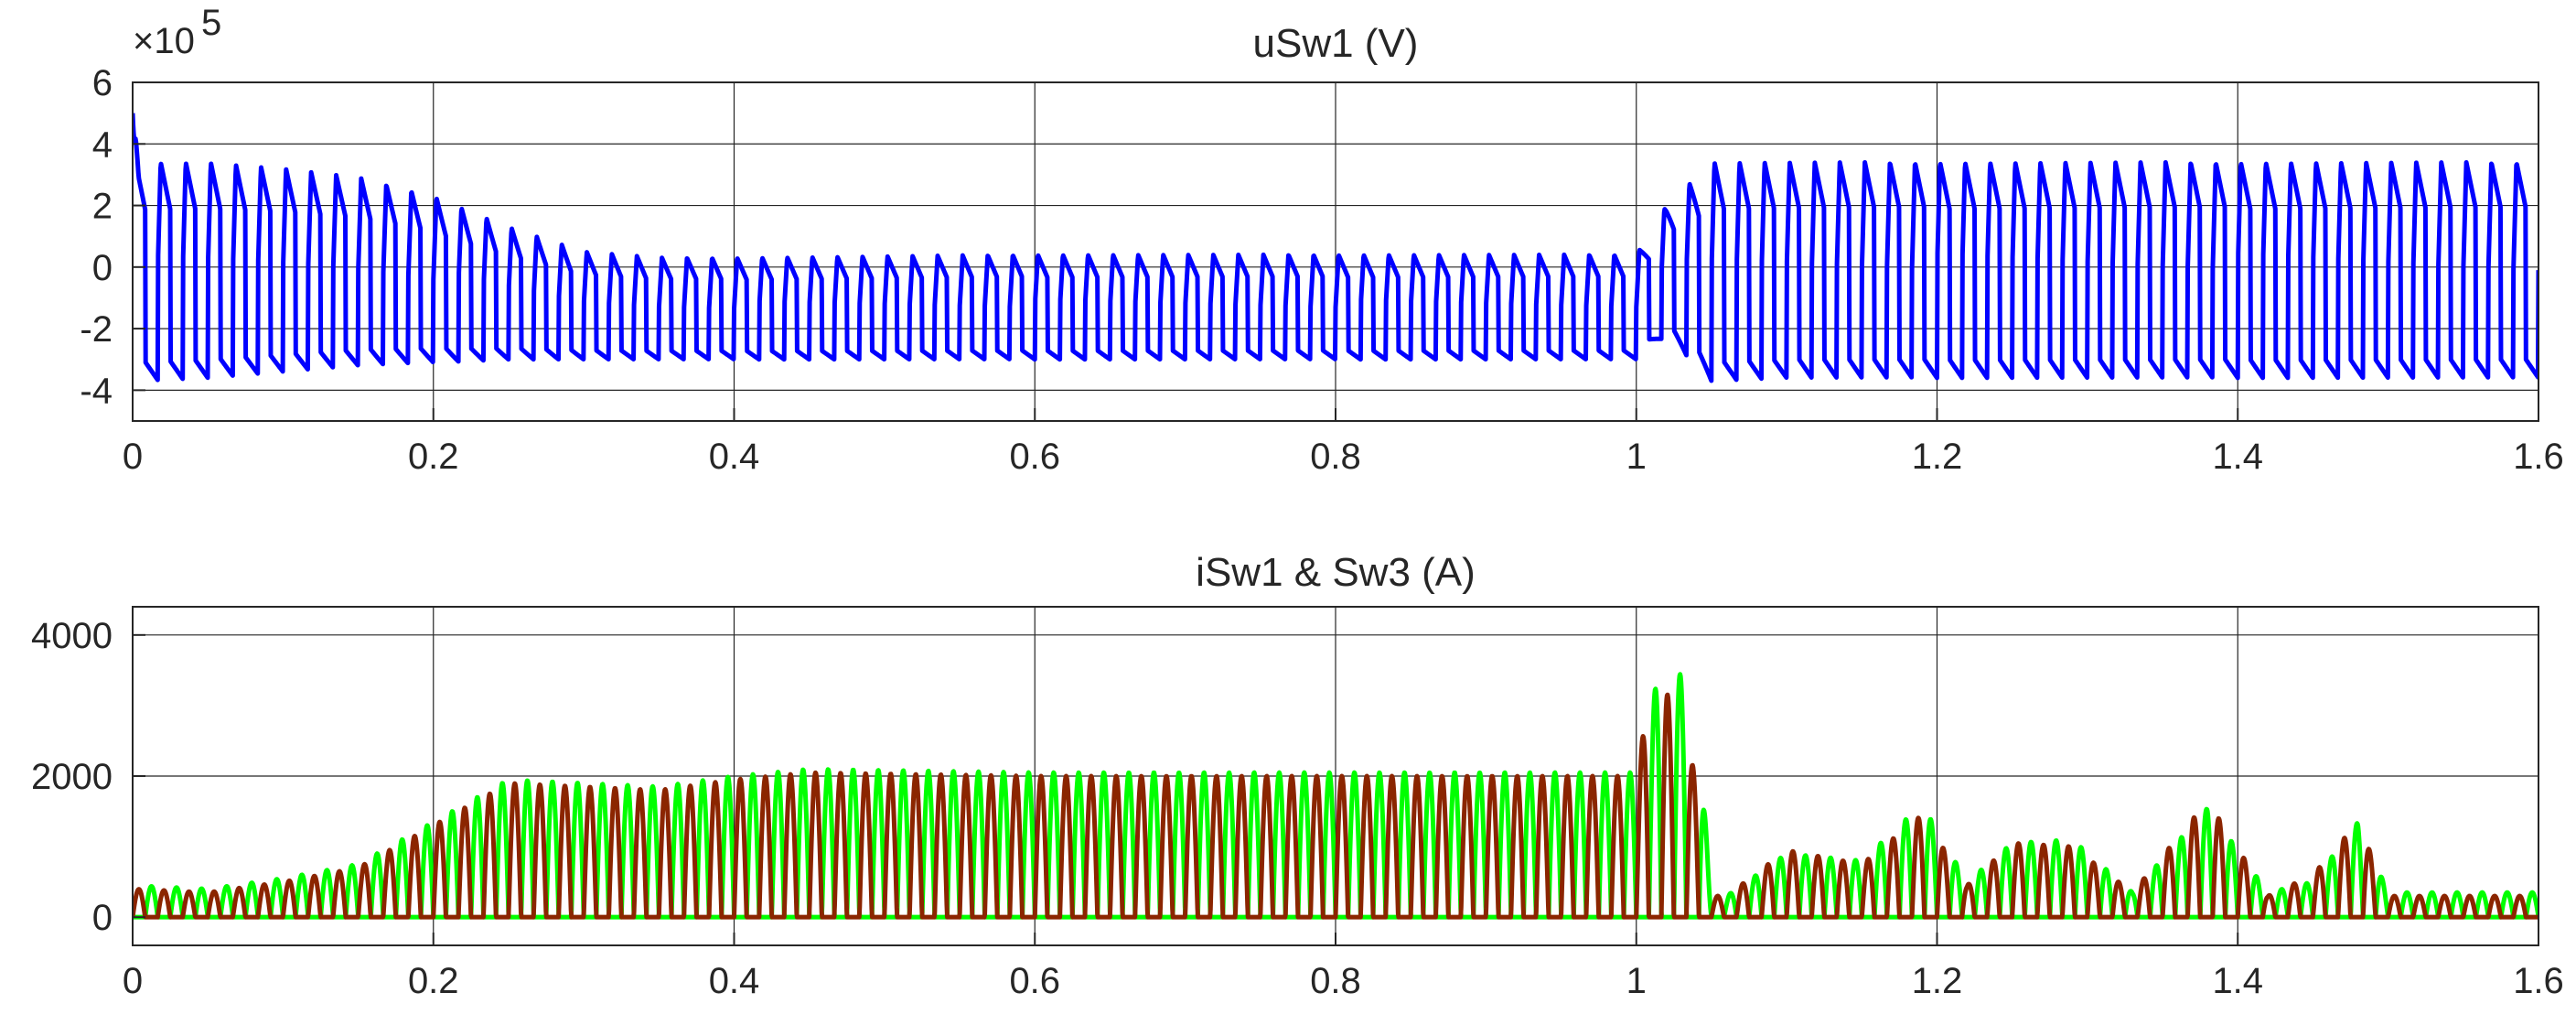 The image size is (2576, 1025). What do you see at coordinates (96, 391) in the screenshot?
I see `y-tick-label: -4` at bounding box center [96, 391].